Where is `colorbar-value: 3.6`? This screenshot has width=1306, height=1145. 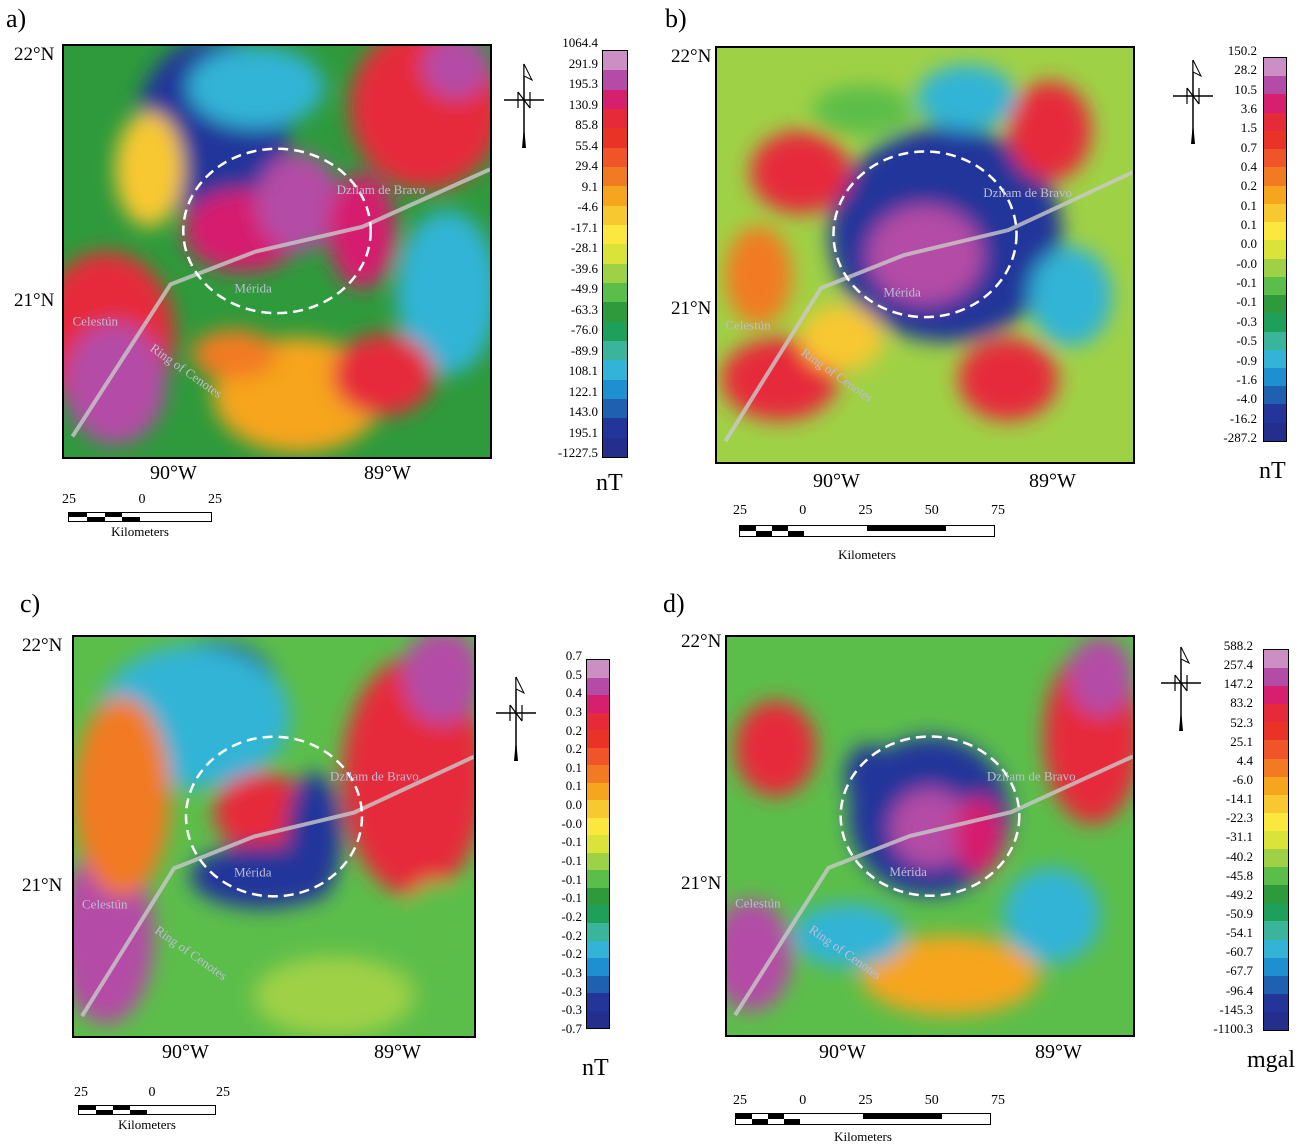 colorbar-value: 3.6 is located at coordinates (1248, 109).